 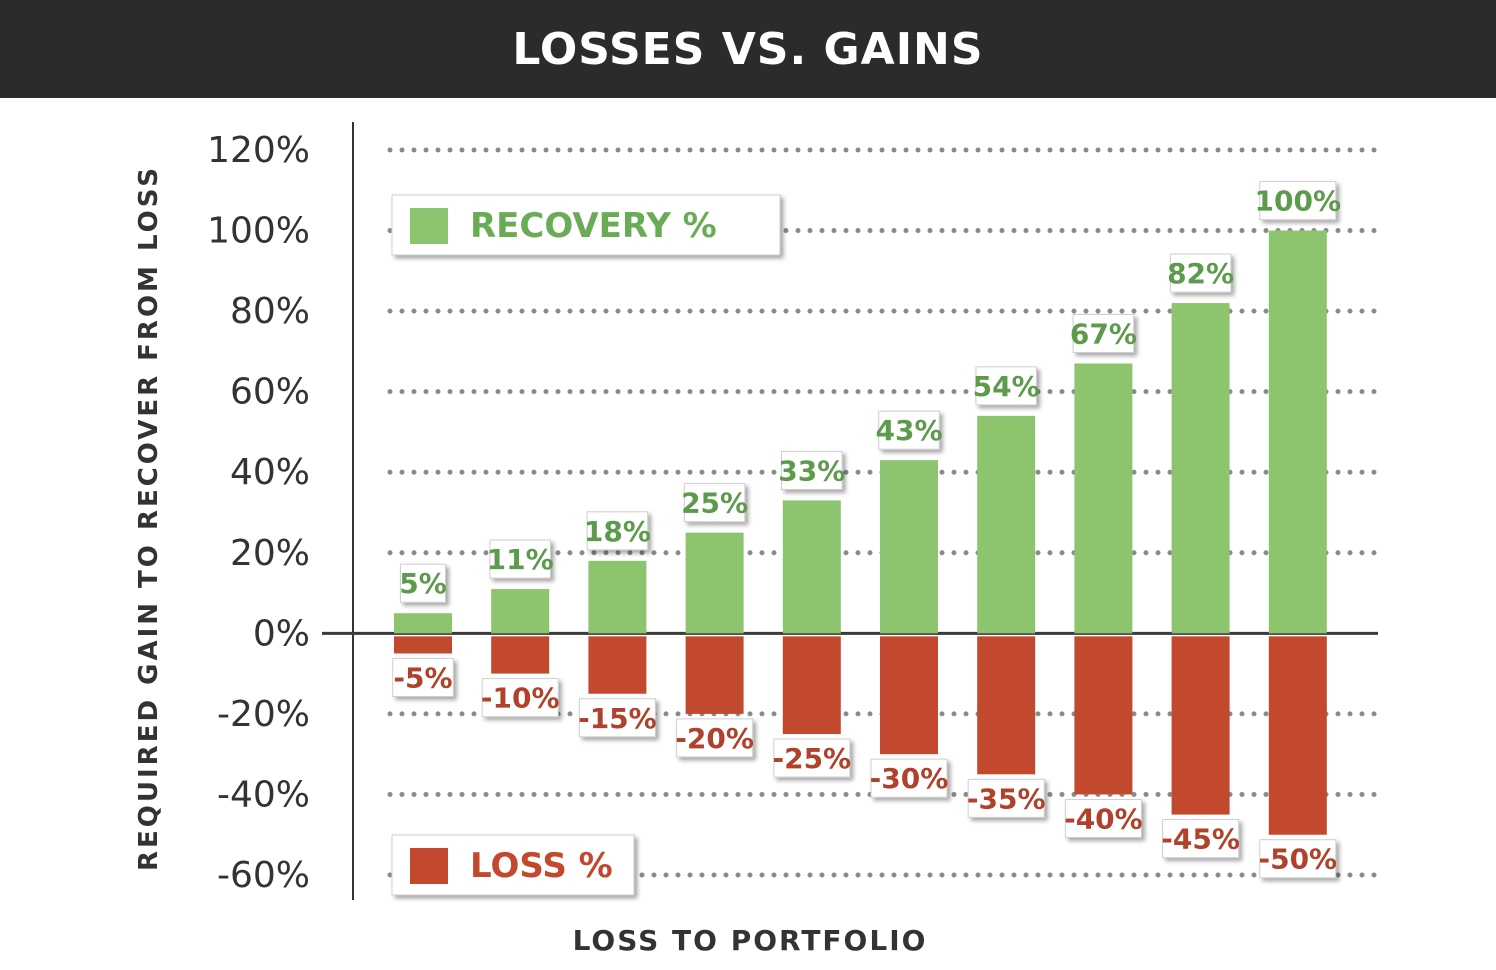 What do you see at coordinates (149, 518) in the screenshot?
I see `y-axis-title: REQUIRED GAIN TO RECOVER FROM LOSS` at bounding box center [149, 518].